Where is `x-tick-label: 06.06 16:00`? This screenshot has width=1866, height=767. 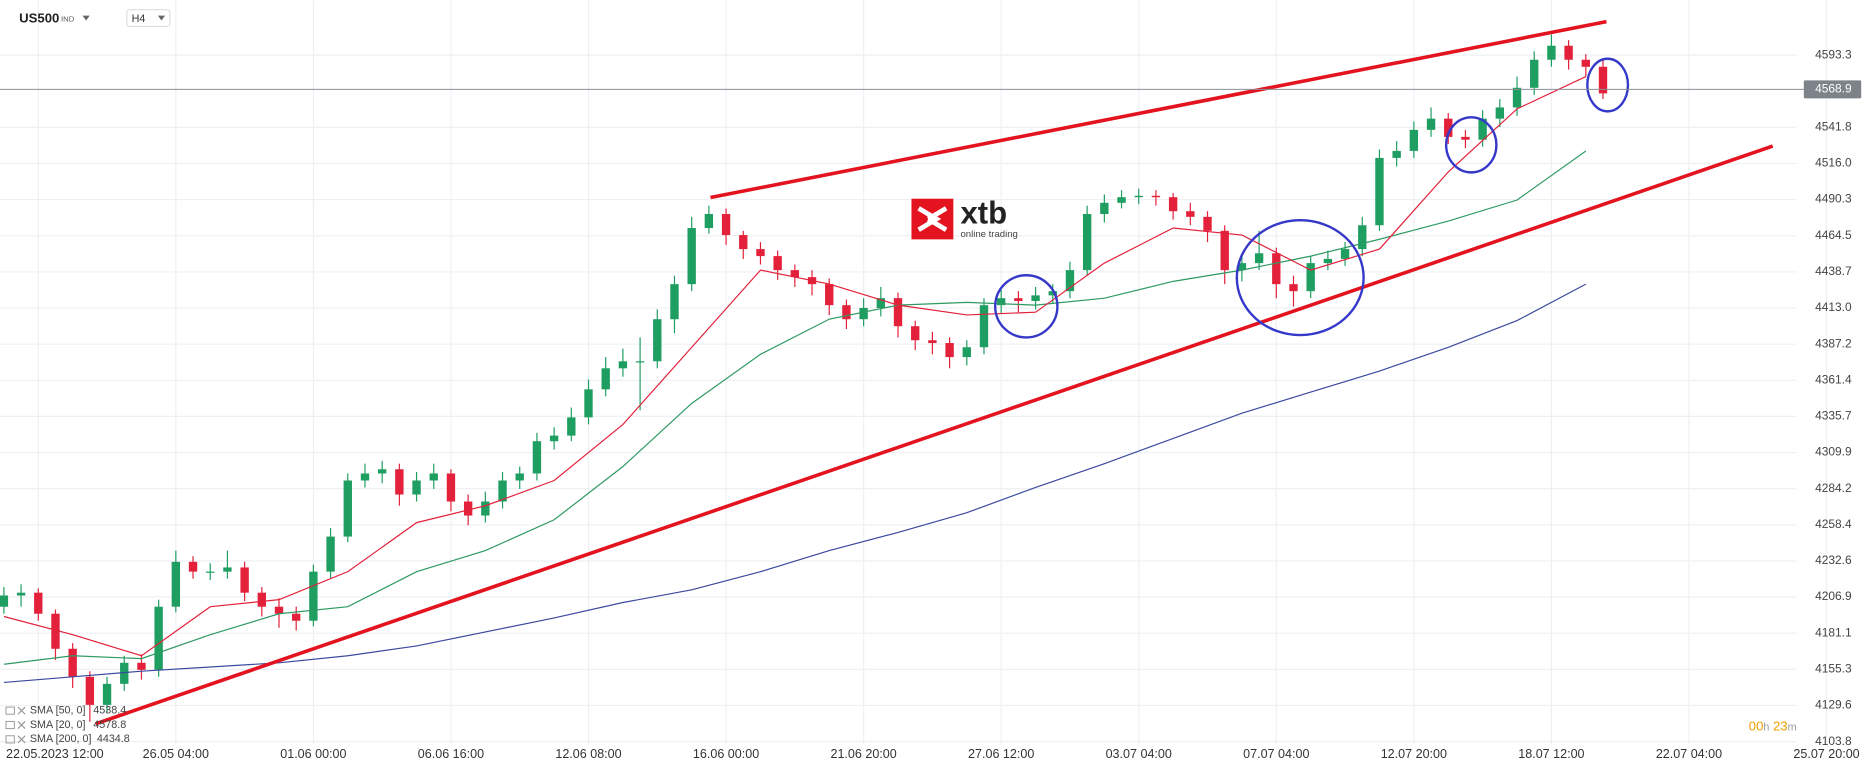
x-tick-label: 06.06 16:00 is located at coordinates (451, 754).